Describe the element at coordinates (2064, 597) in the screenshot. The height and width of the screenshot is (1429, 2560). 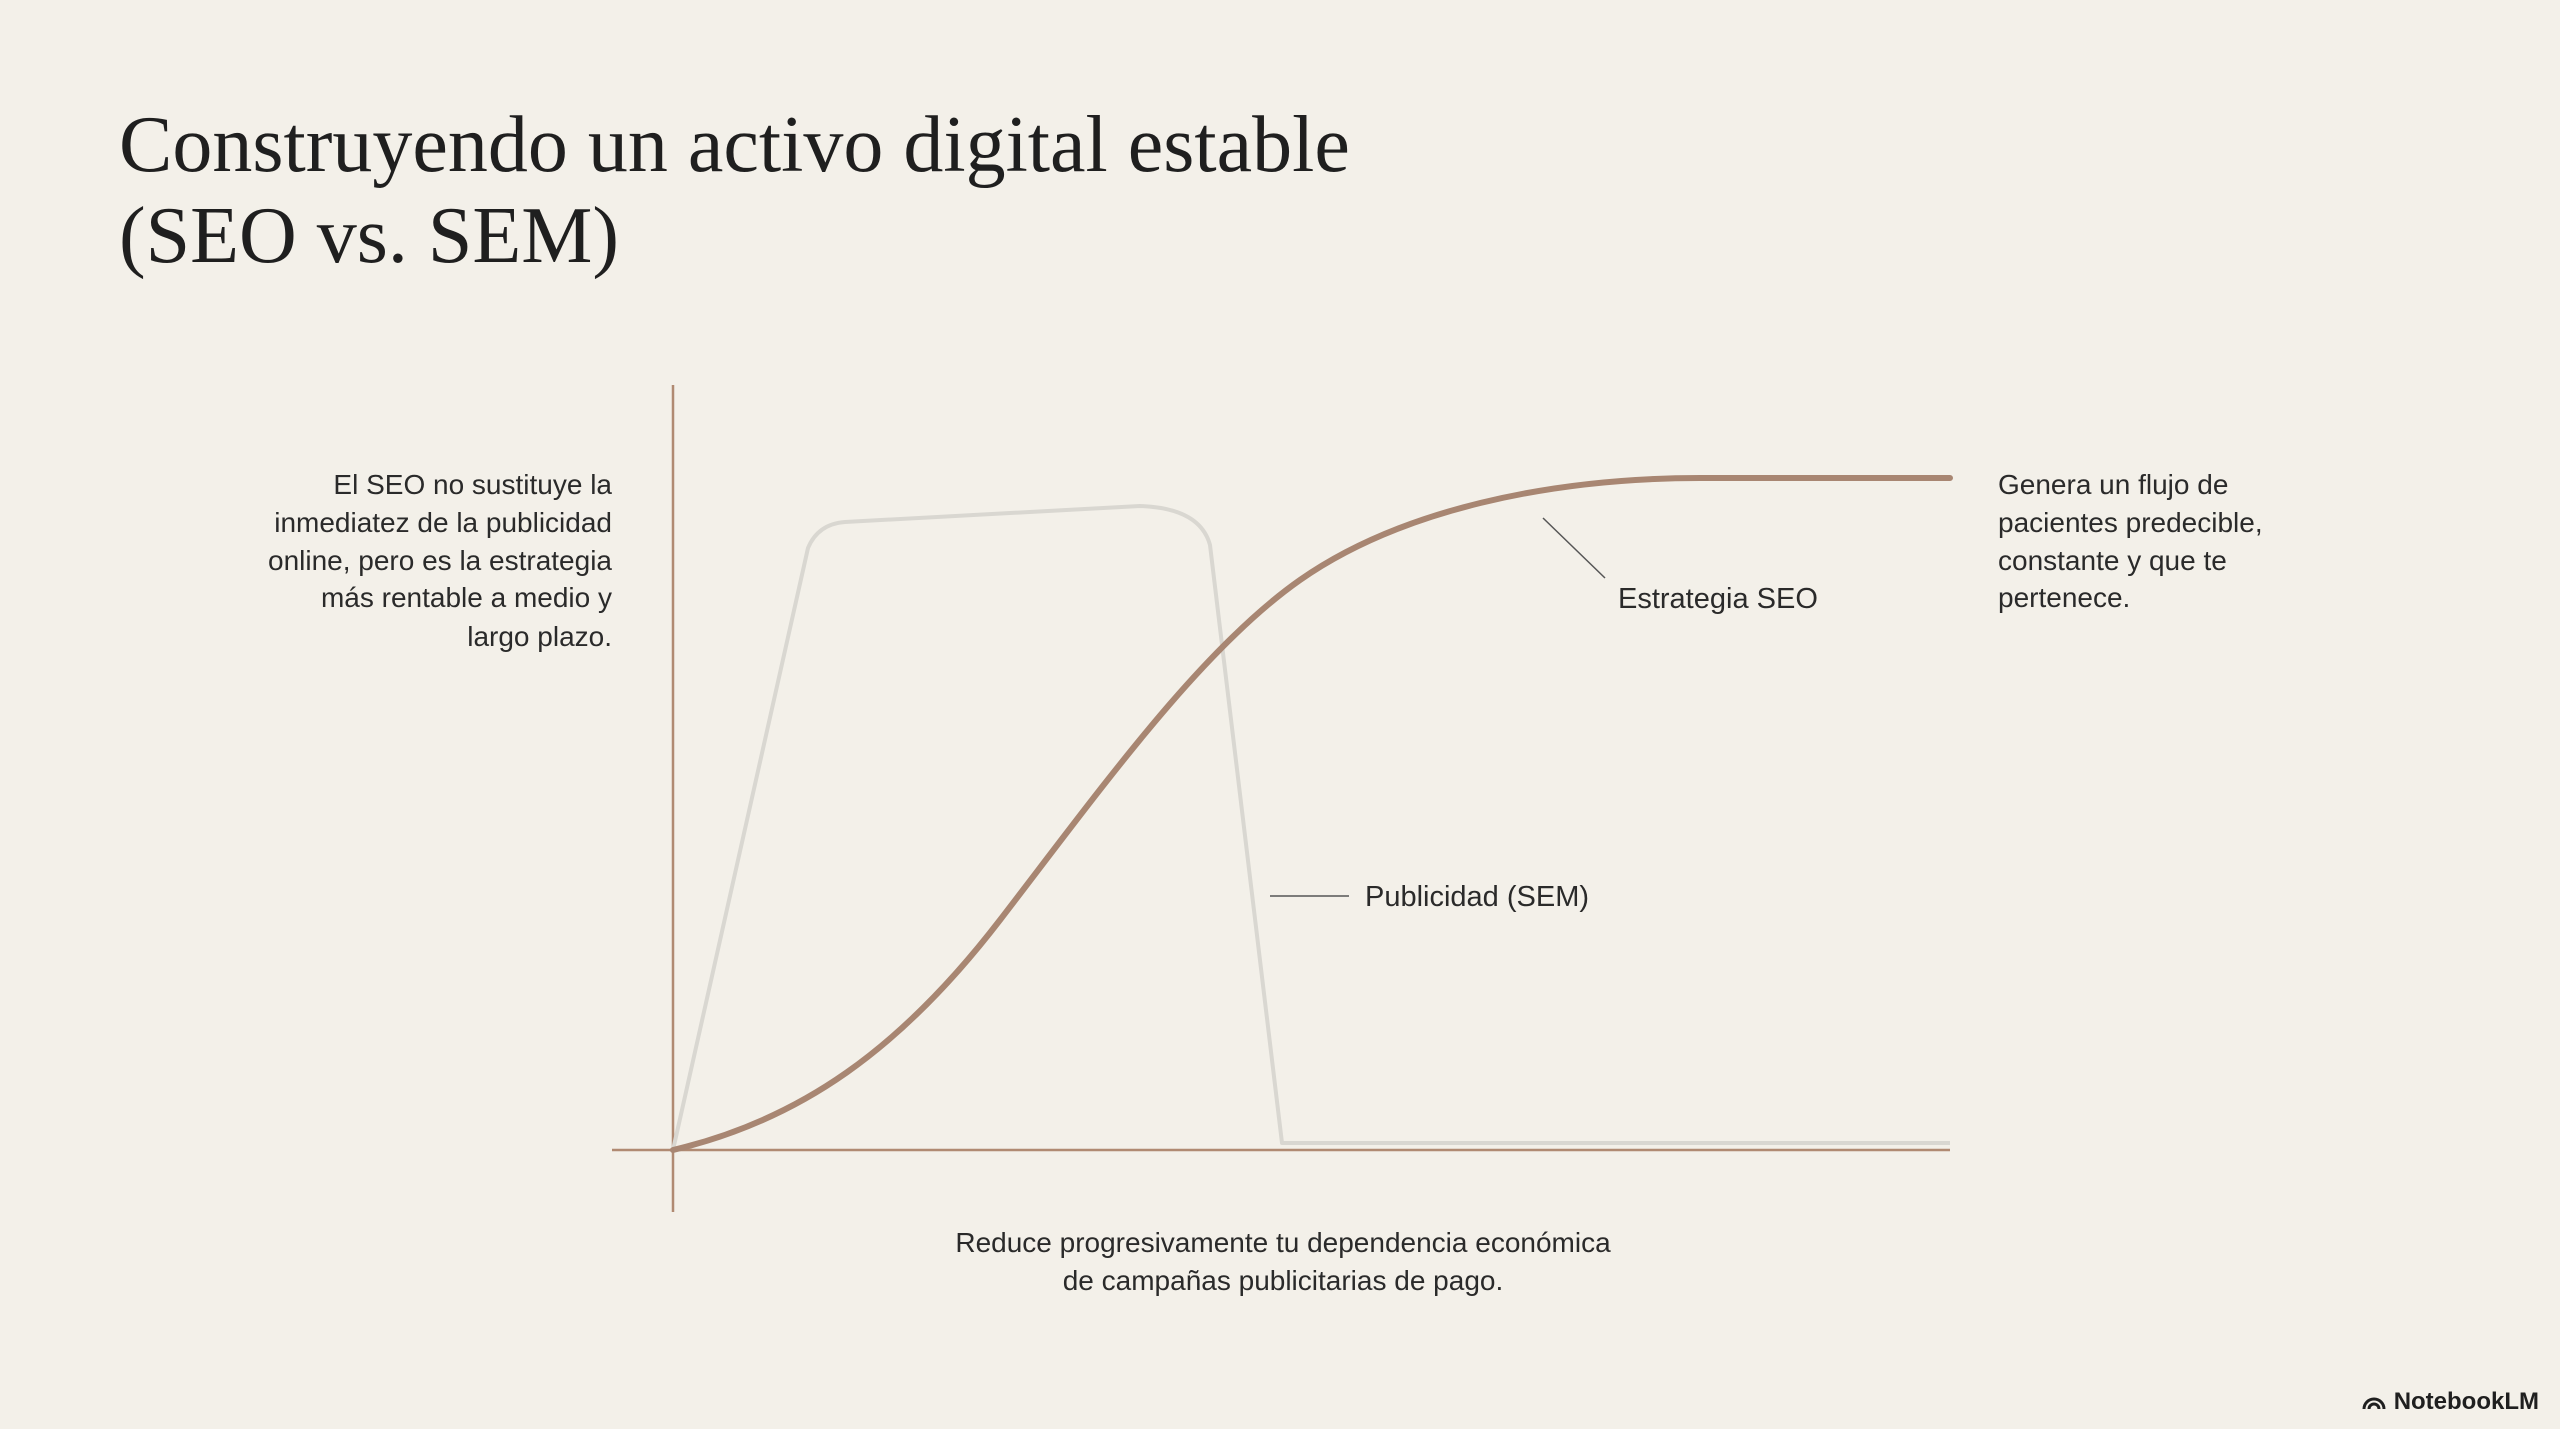
I see `note-line: pertenece.` at that location.